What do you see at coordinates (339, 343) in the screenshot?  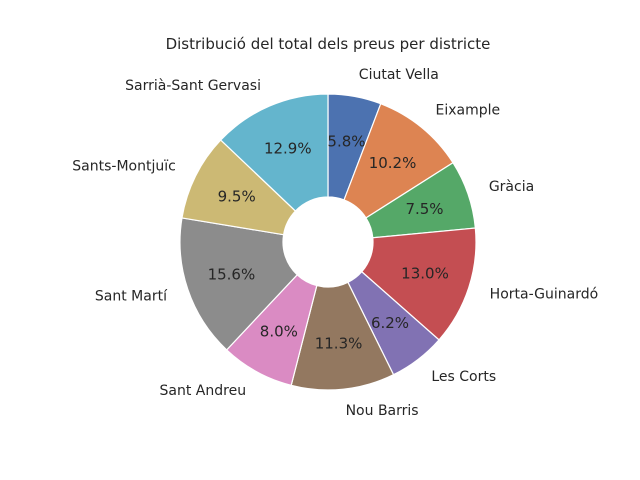 I see `percentage-label-nou-barris: 11.3%` at bounding box center [339, 343].